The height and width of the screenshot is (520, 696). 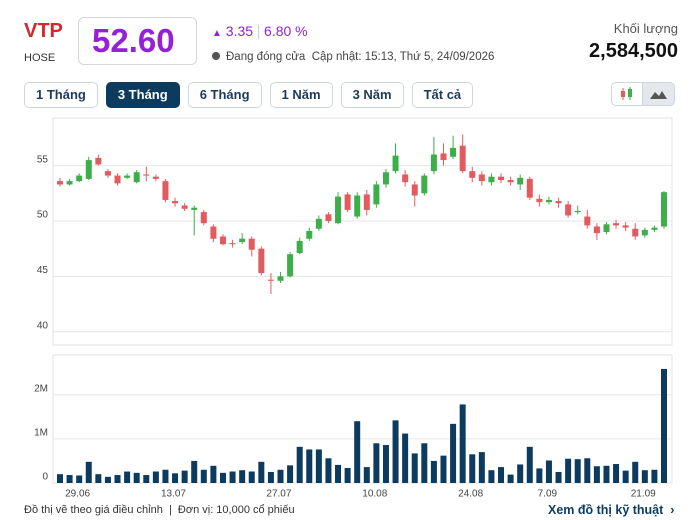 I want to click on x-tick-label: 7.09, so click(x=548, y=494).